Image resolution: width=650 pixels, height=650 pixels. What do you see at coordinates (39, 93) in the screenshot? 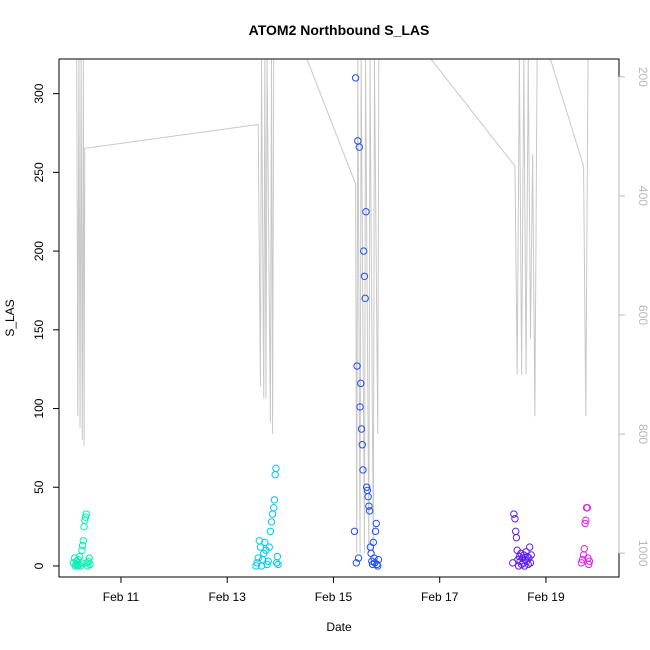
I see `y-tick-label: 300` at bounding box center [39, 93].